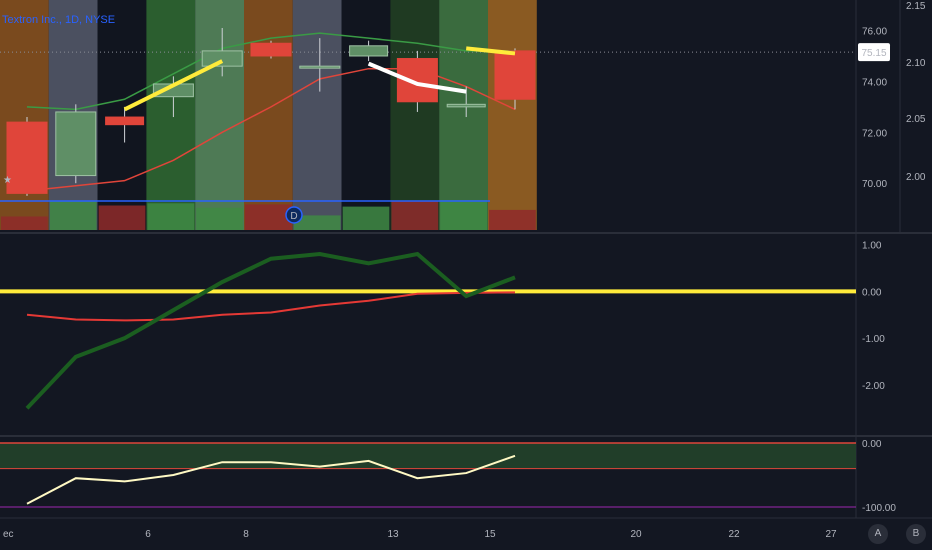  Describe the element at coordinates (8, 534) in the screenshot. I see `time-tick-label: ec` at that location.